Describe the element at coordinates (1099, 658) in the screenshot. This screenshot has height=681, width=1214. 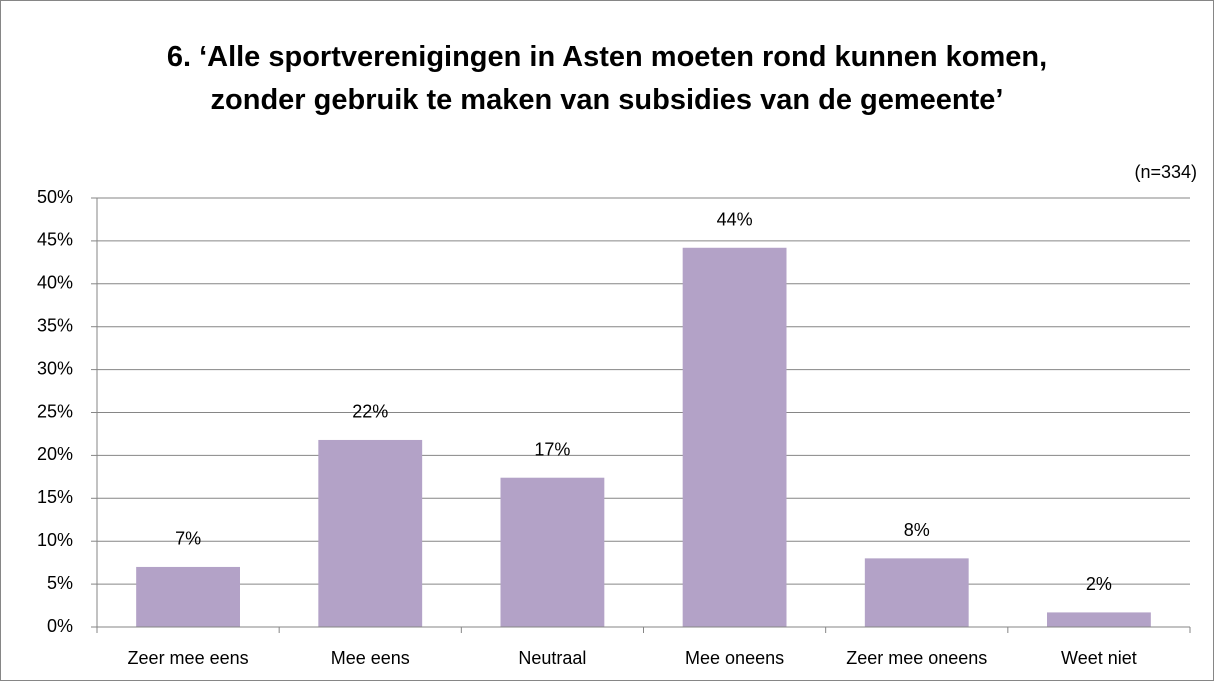
I see `x-tick-label: Weet niet` at that location.